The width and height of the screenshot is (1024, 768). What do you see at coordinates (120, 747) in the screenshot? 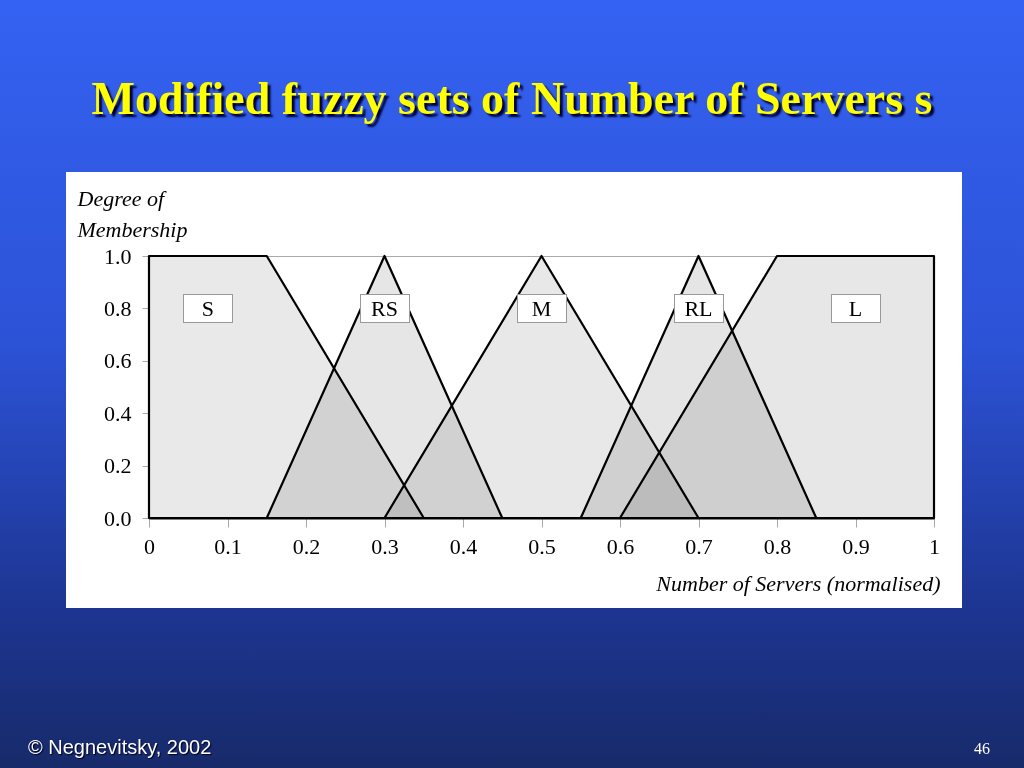
I see `text: © Negnevitsky, 2002` at bounding box center [120, 747].